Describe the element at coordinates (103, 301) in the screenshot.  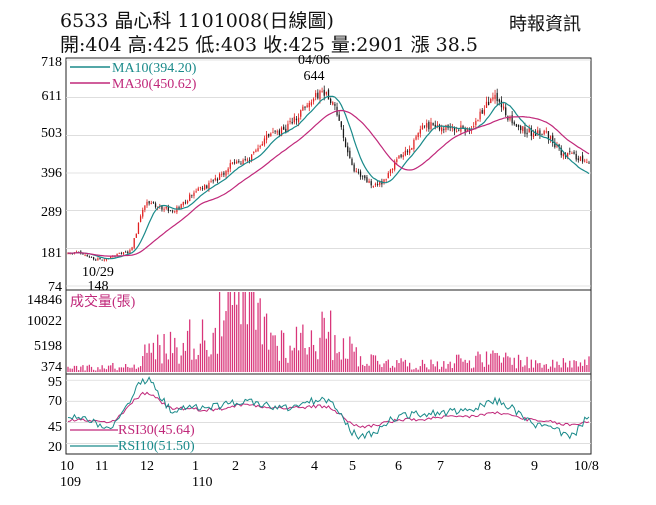
I see `volume-title: 成交量(張)` at that location.